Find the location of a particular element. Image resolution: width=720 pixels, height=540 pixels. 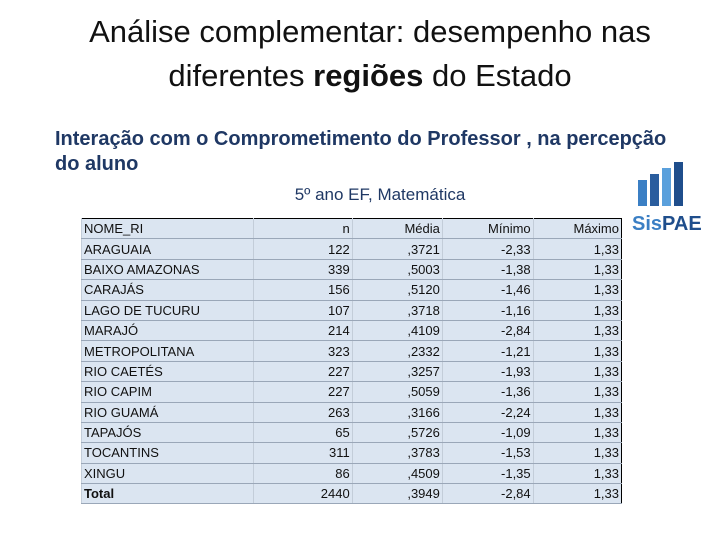

value-cell: ,3166 is located at coordinates (397, 412).